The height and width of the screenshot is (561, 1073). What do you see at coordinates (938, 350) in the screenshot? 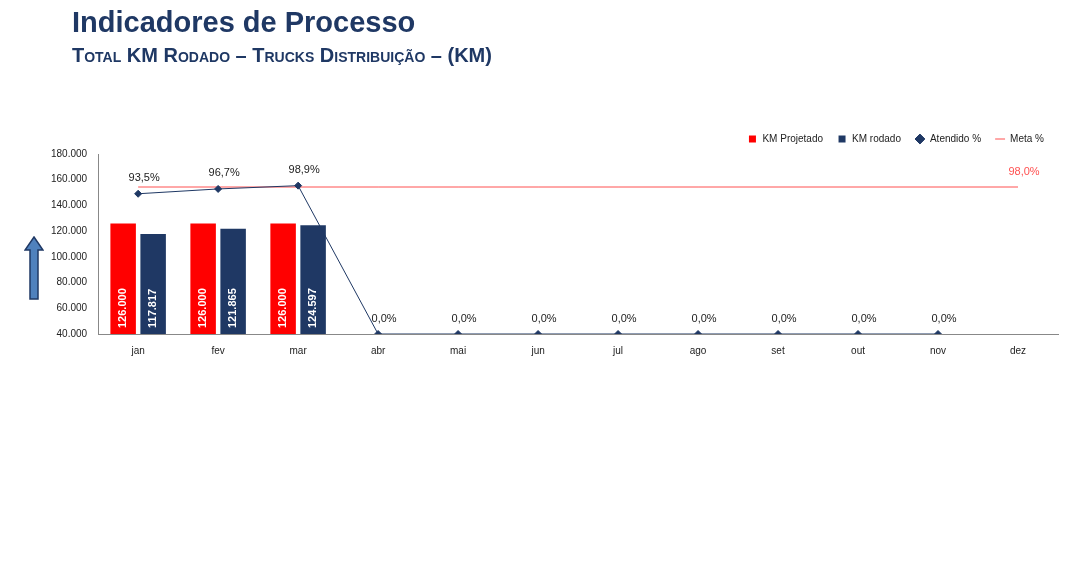
I see `x-tick-label: nov` at bounding box center [938, 350].